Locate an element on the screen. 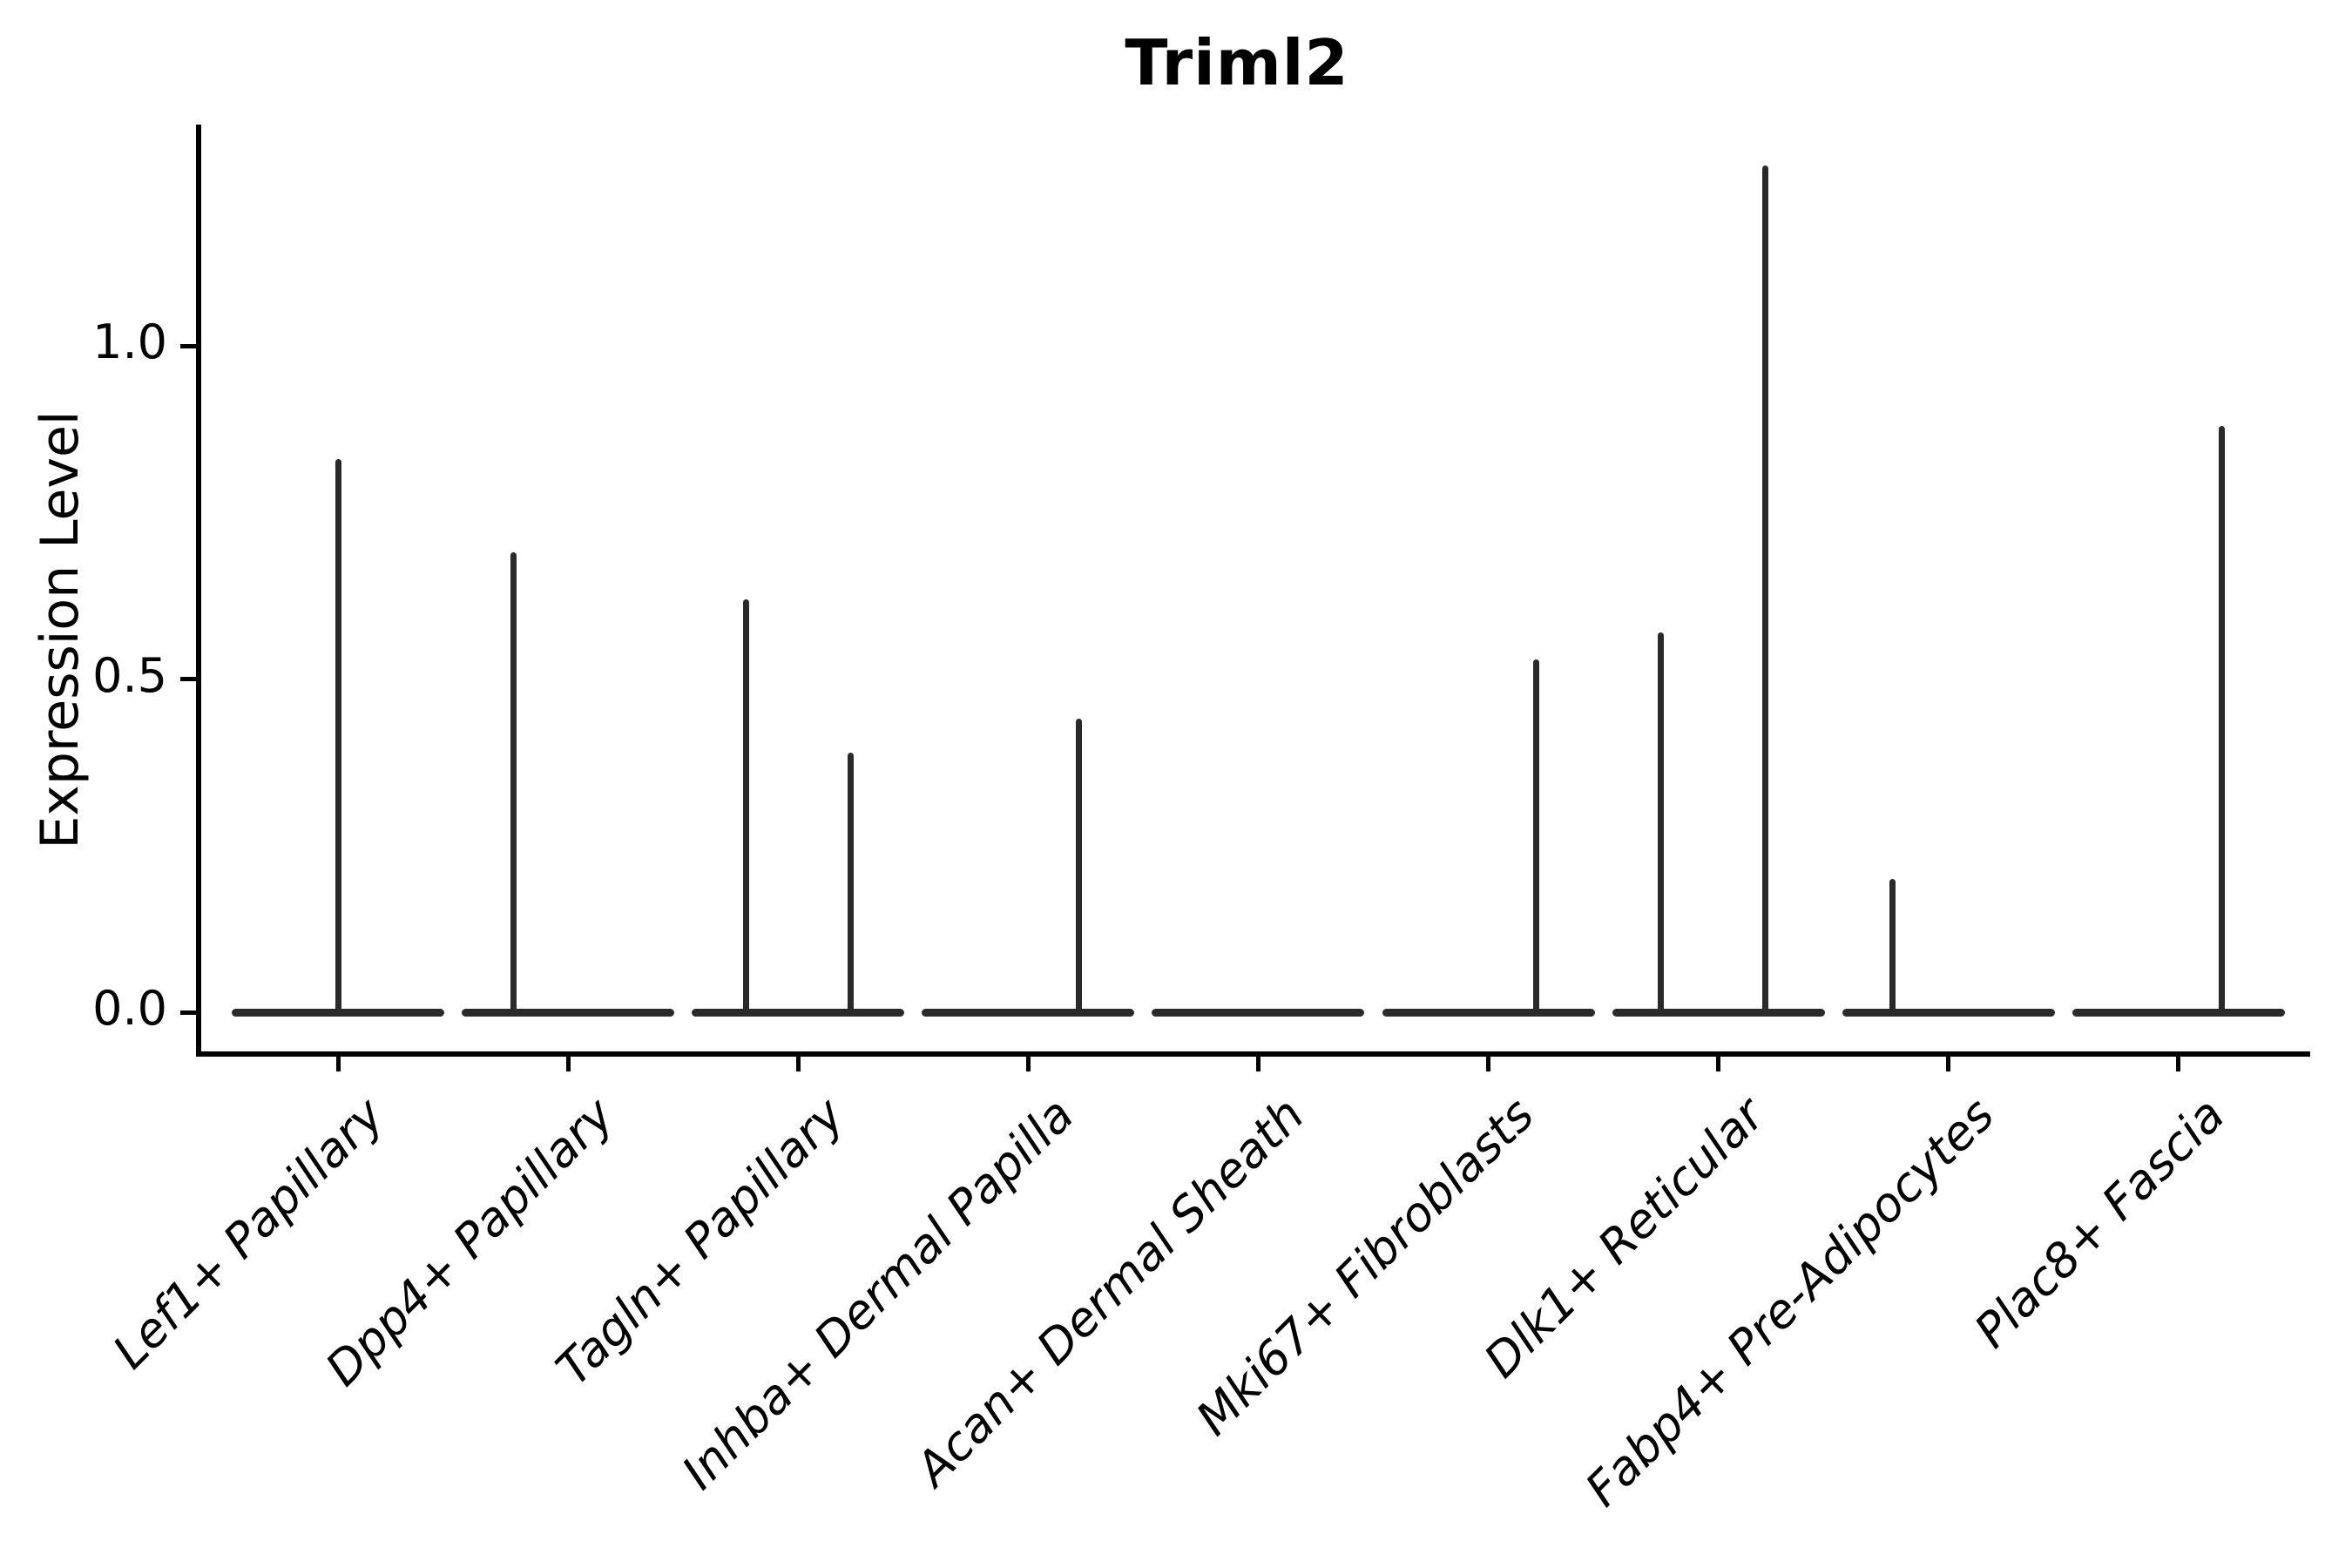 Image resolution: width=2352 pixels, height=1568 pixels. y-tick-label: 0.0 is located at coordinates (129, 1008).